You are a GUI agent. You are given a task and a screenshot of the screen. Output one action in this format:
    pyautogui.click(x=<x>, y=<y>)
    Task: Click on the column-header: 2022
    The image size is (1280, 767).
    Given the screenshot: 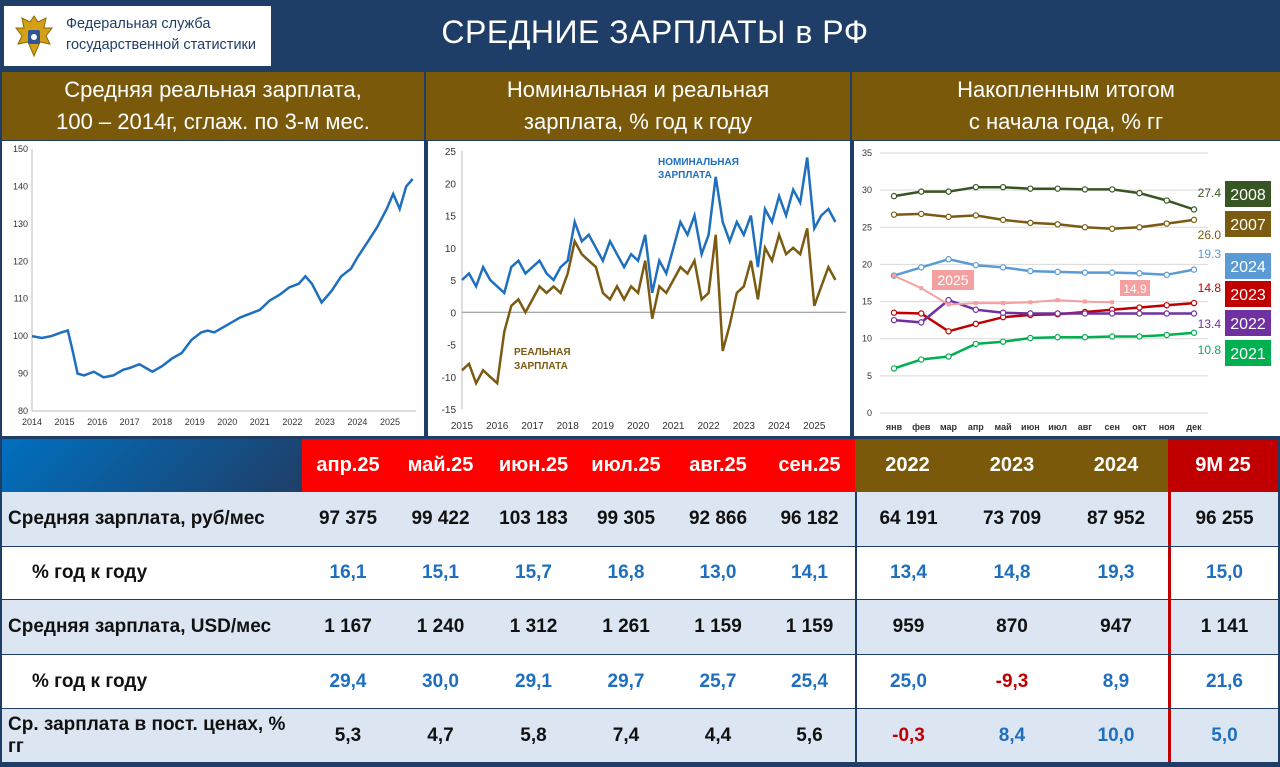 What is the action you would take?
    pyautogui.click(x=907, y=465)
    